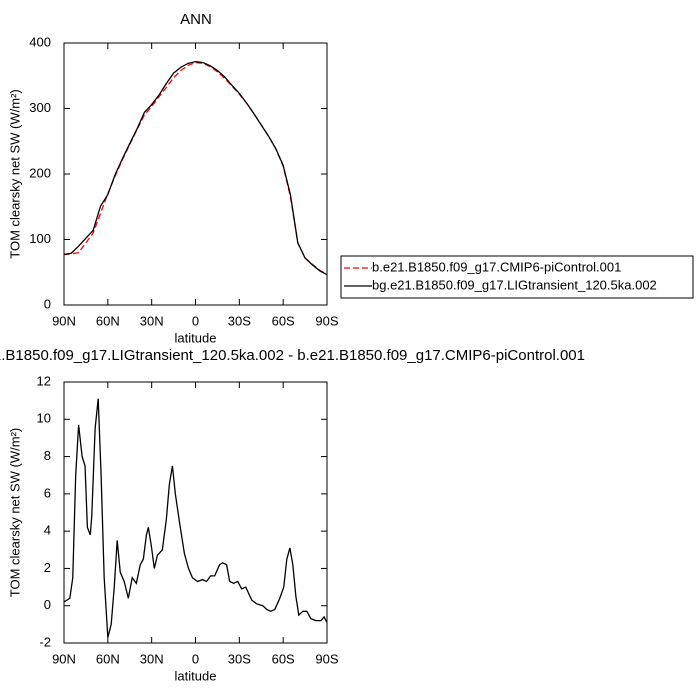  Describe the element at coordinates (45, 641) in the screenshot. I see `y-tick-label: -2` at that location.